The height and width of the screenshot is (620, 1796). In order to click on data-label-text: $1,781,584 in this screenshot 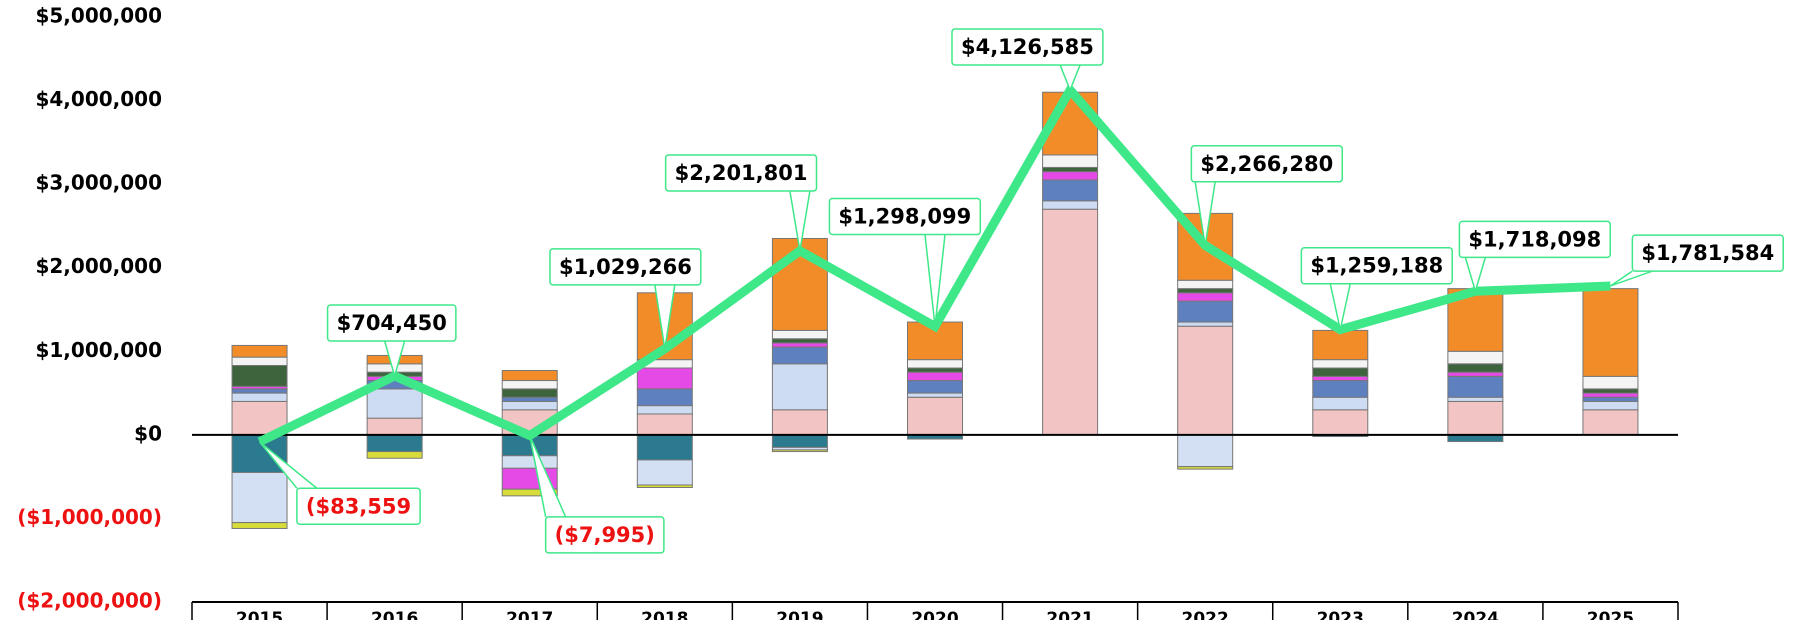, I will do `click(1707, 253)`.